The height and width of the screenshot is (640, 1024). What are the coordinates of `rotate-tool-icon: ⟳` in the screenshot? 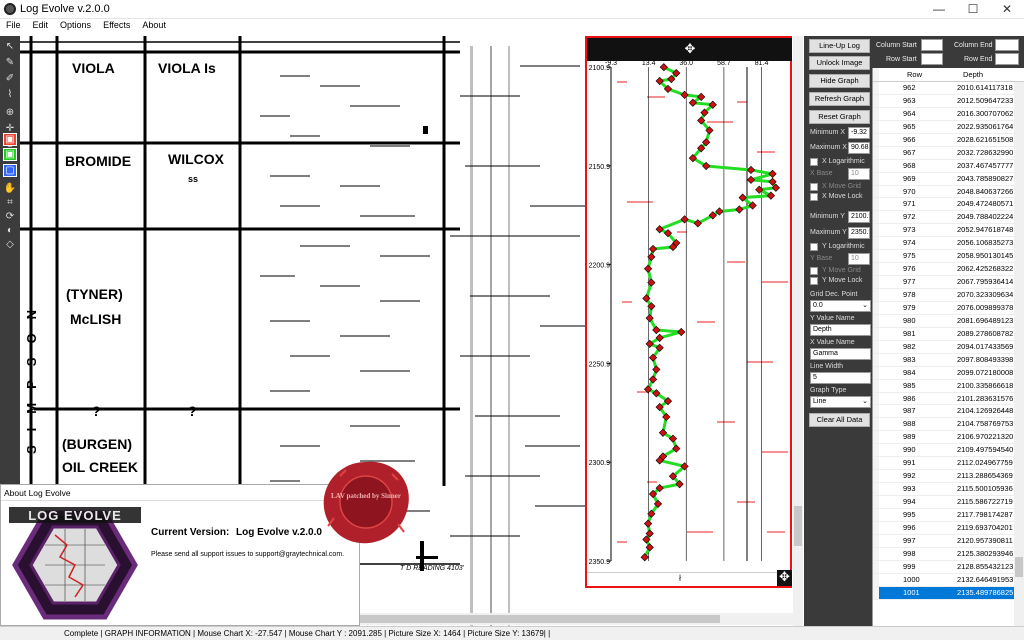 It's located at (10, 216).